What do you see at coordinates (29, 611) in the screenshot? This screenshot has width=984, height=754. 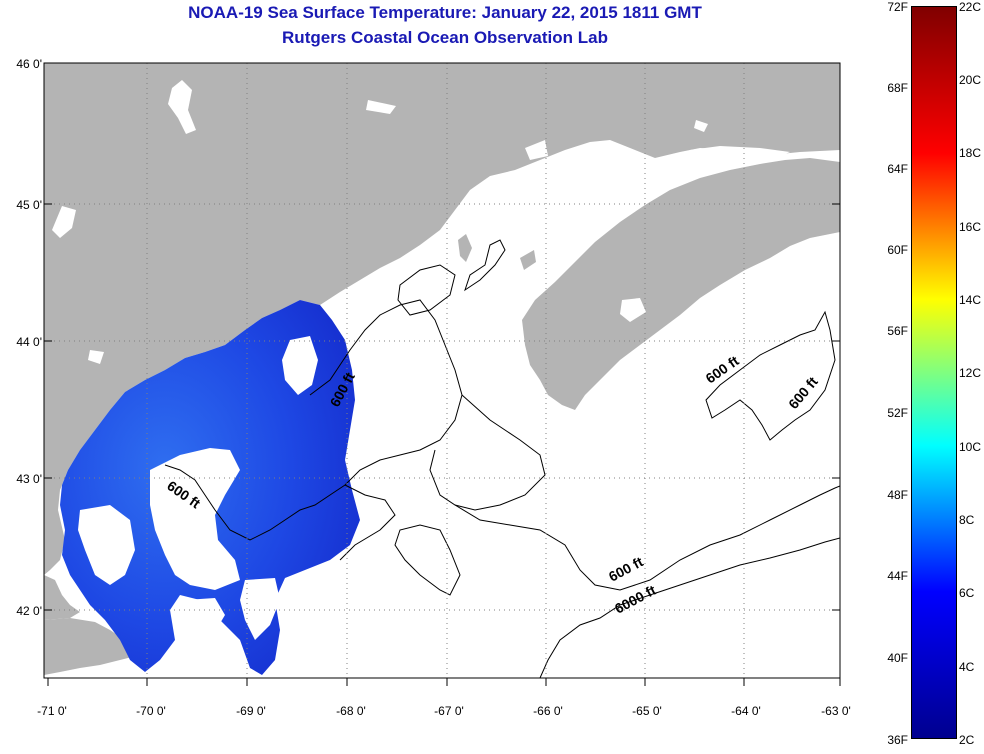 I see `lat-label: 42 0'` at bounding box center [29, 611].